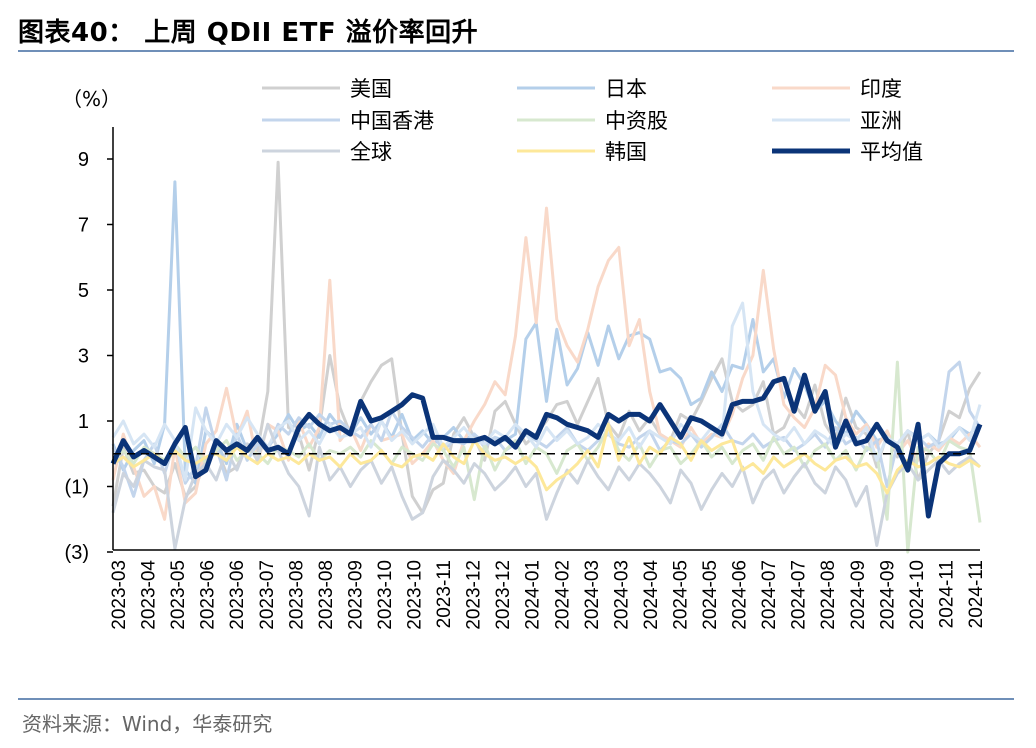 Image resolution: width=1036 pixels, height=748 pixels. I want to click on y-tick-label: 7, so click(83, 226).